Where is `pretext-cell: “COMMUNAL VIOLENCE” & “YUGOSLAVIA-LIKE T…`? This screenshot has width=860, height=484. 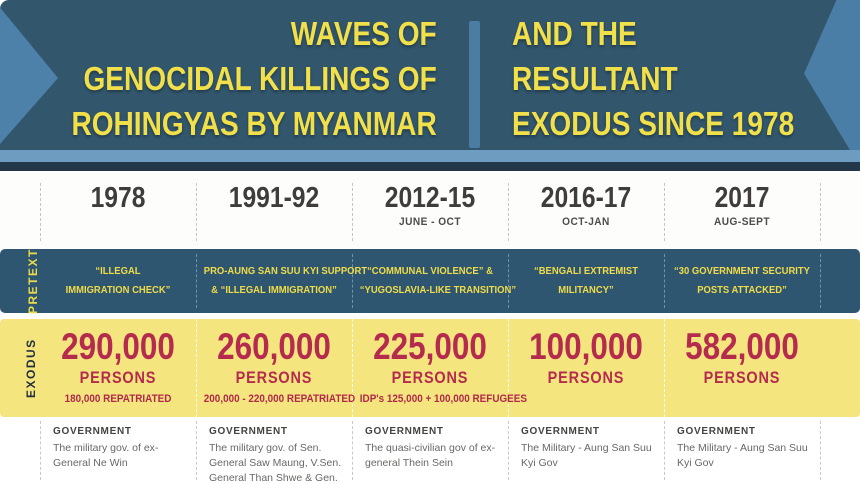
pretext-cell: “COMMUNAL VIOLENCE” & “YUGOSLAVIA-LIKE T… is located at coordinates (434, 281).